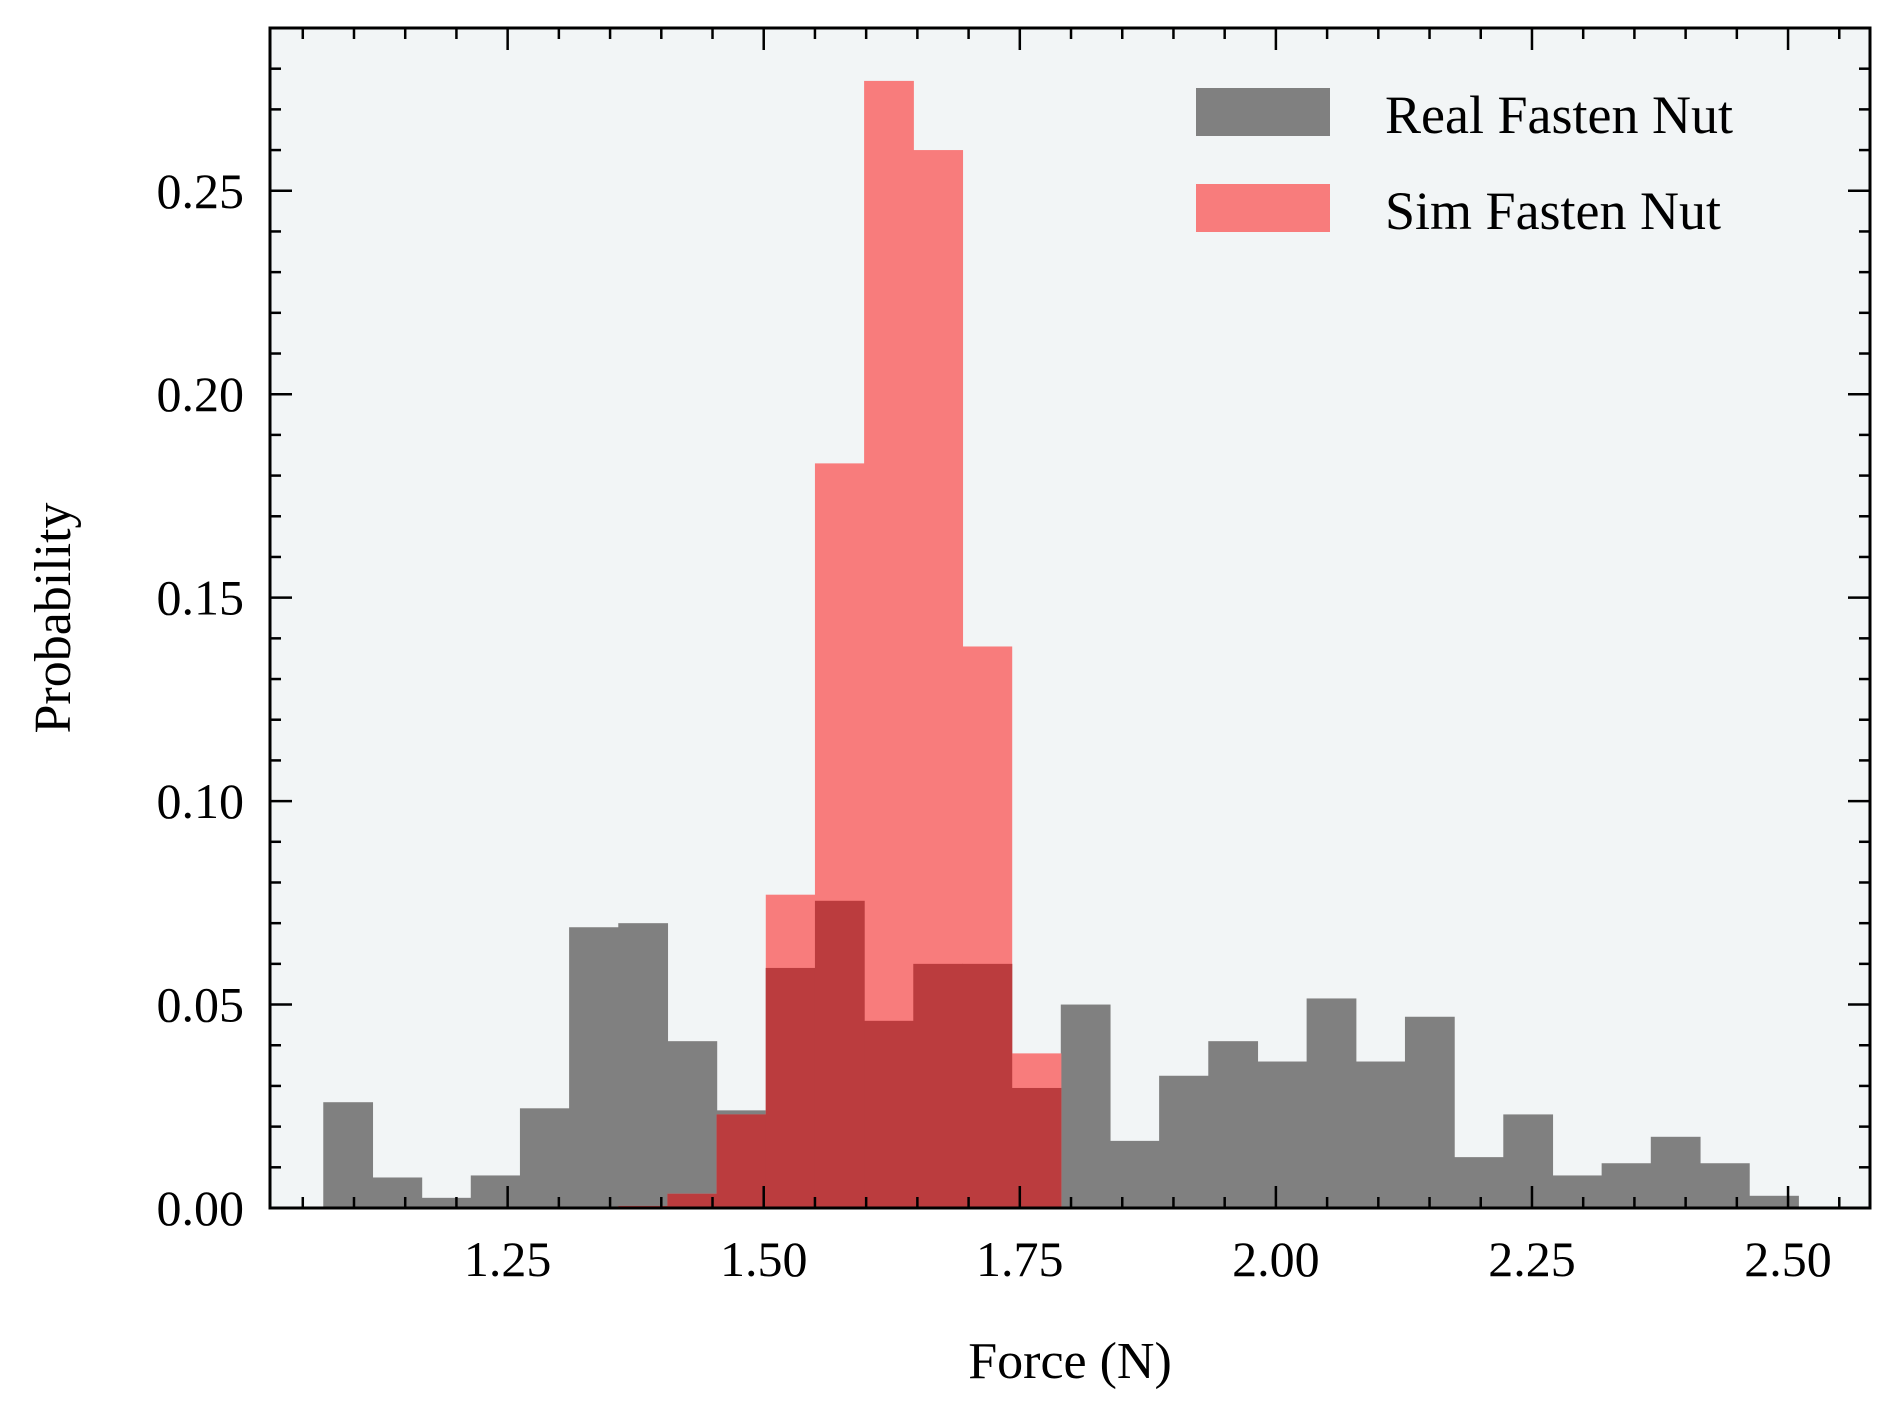 This screenshot has height=1416, width=1896. Describe the element at coordinates (201, 801) in the screenshot. I see `y-tick-label-2: 0.10` at that location.